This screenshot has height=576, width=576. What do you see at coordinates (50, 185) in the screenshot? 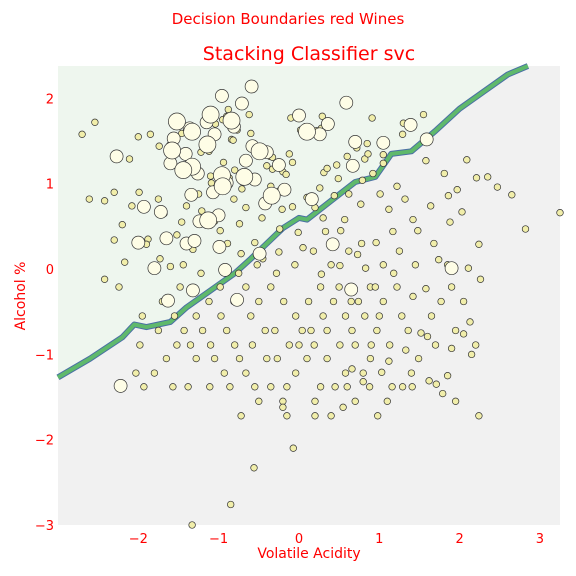
I see `y-tick-label: 1` at bounding box center [50, 185].